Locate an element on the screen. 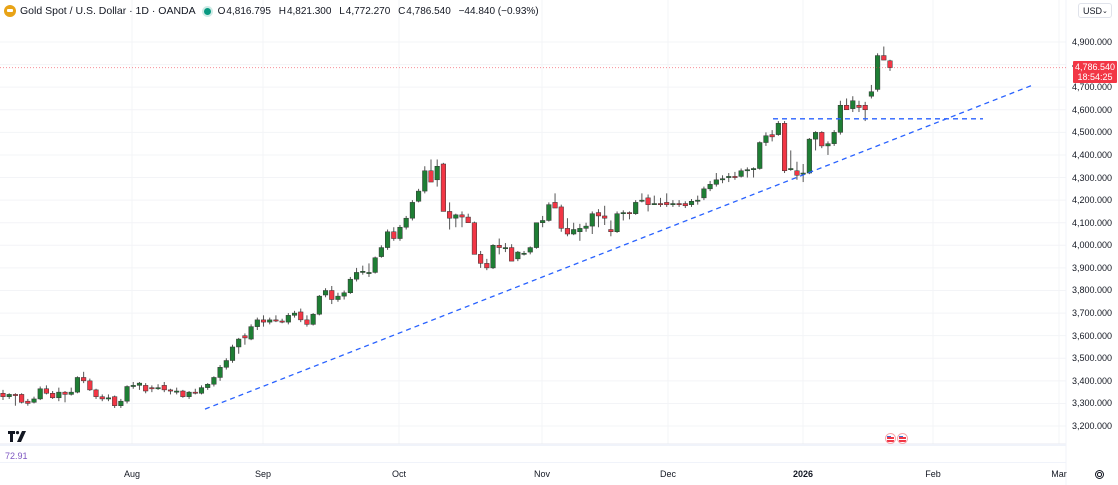 This screenshot has height=485, width=1118. market-open-status-icon is located at coordinates (207, 11).